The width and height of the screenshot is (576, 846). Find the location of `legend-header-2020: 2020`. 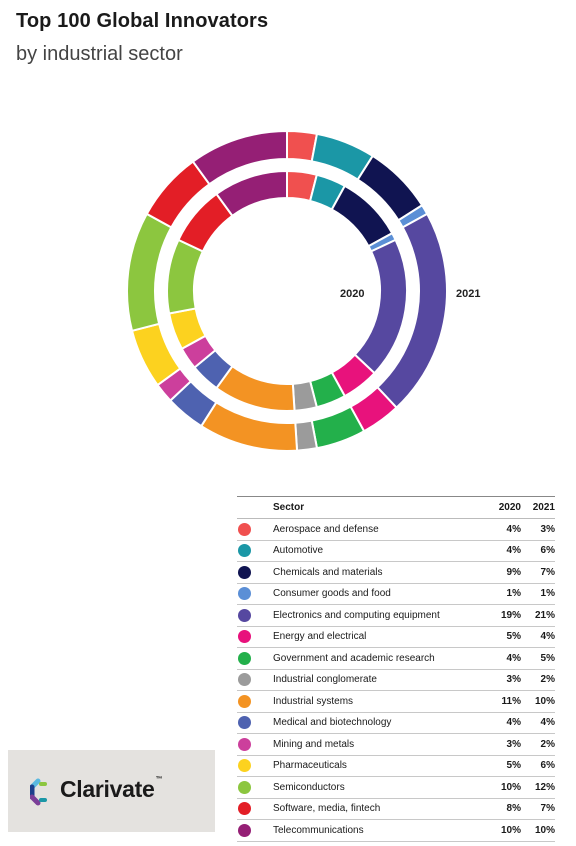

legend-header-2020: 2020 is located at coordinates (506, 507).